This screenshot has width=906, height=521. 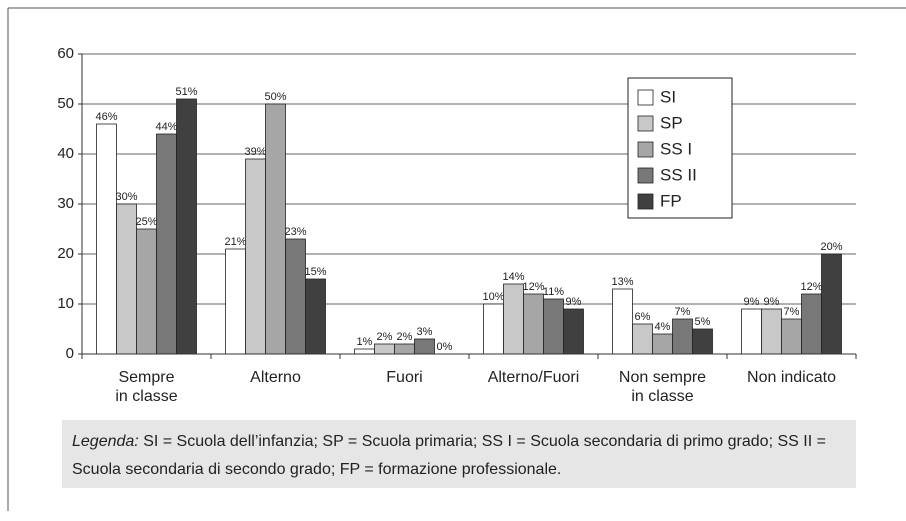 What do you see at coordinates (65, 203) in the screenshot?
I see `y-tick-label: 30` at bounding box center [65, 203].